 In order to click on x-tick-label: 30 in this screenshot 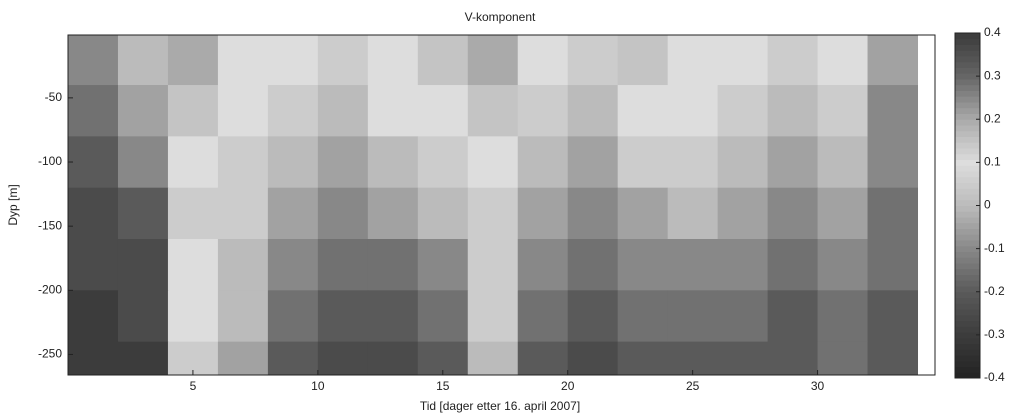, I will do `click(818, 386)`.